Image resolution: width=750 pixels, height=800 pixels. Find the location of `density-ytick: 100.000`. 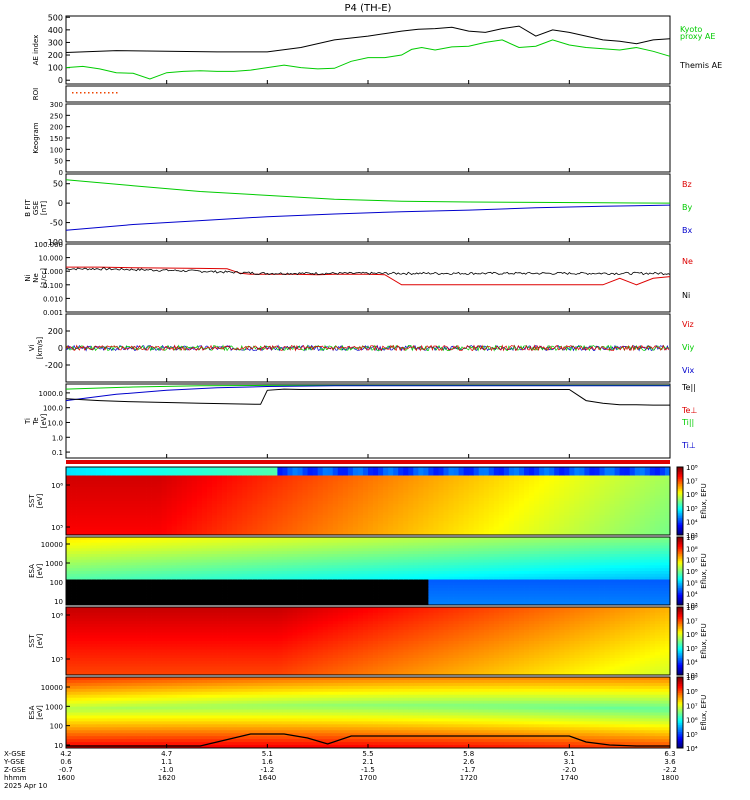

density-ytick: 100.000 is located at coordinates (48, 245).